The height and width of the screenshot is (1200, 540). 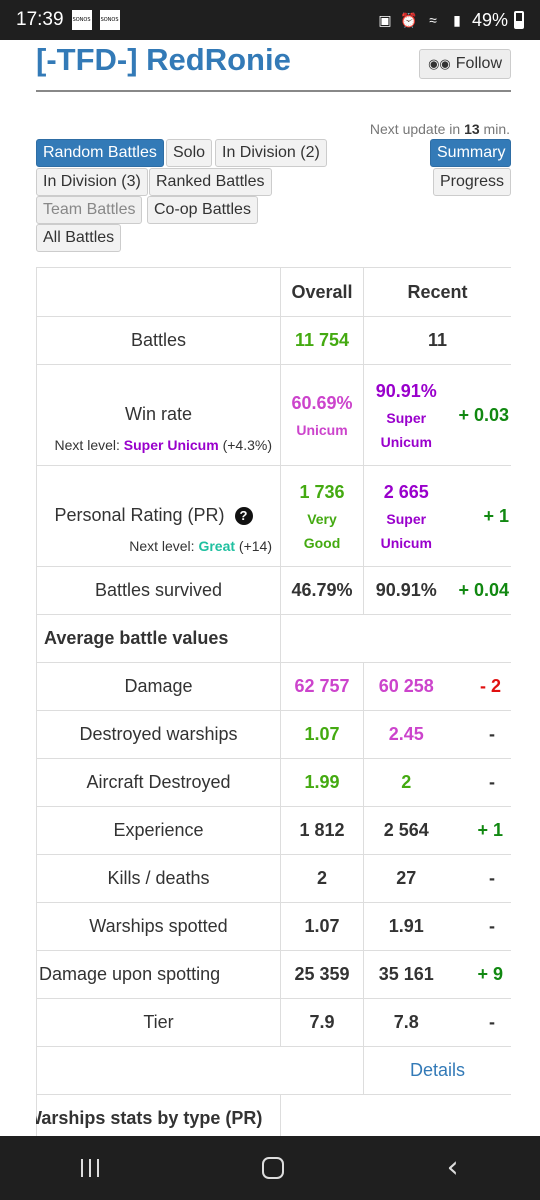 What do you see at coordinates (406, 926) in the screenshot?
I see `warships-spotted-recent: 1.91` at bounding box center [406, 926].